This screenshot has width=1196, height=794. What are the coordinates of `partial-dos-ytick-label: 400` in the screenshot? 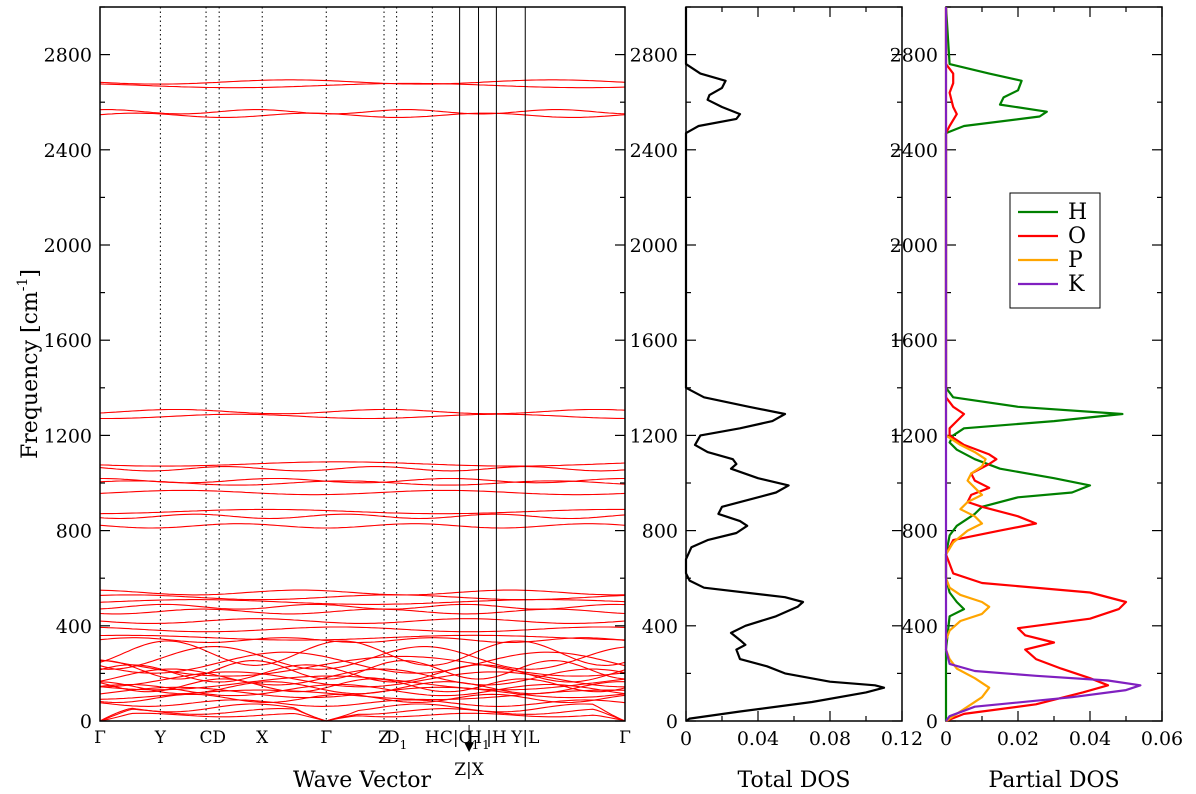 It's located at (920, 627).